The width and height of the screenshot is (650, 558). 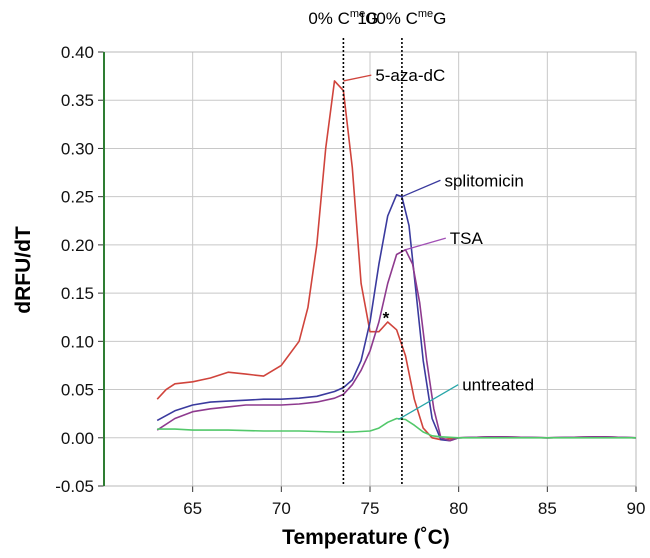 What do you see at coordinates (636, 508) in the screenshot?
I see `x-tick-label: 90` at bounding box center [636, 508].